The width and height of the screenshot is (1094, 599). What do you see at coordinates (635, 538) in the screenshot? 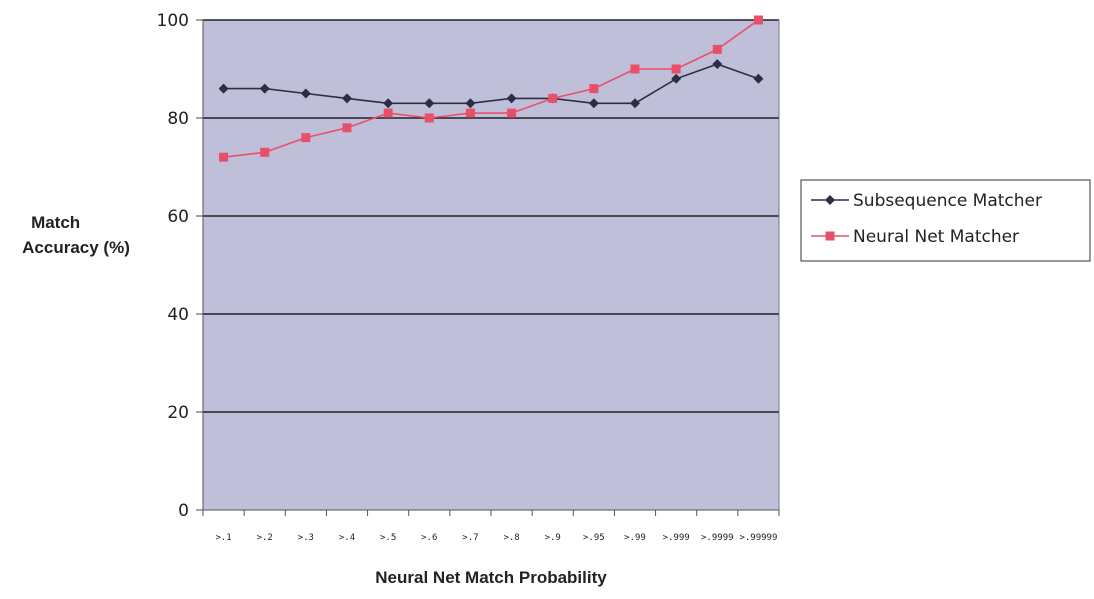
I see `x-tick-label: >.99` at bounding box center [635, 538].